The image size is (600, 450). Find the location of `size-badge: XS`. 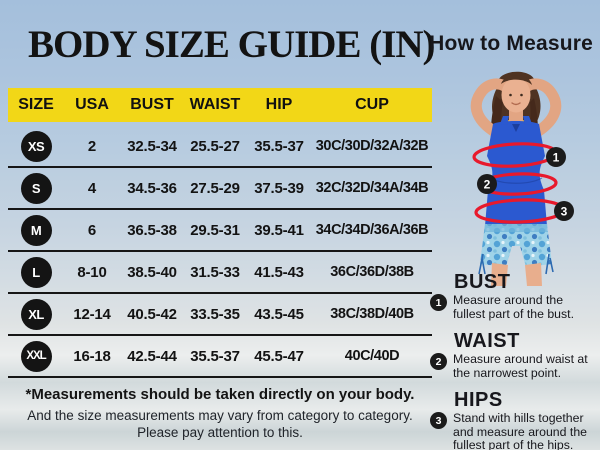

size-badge: XS is located at coordinates (36, 146).